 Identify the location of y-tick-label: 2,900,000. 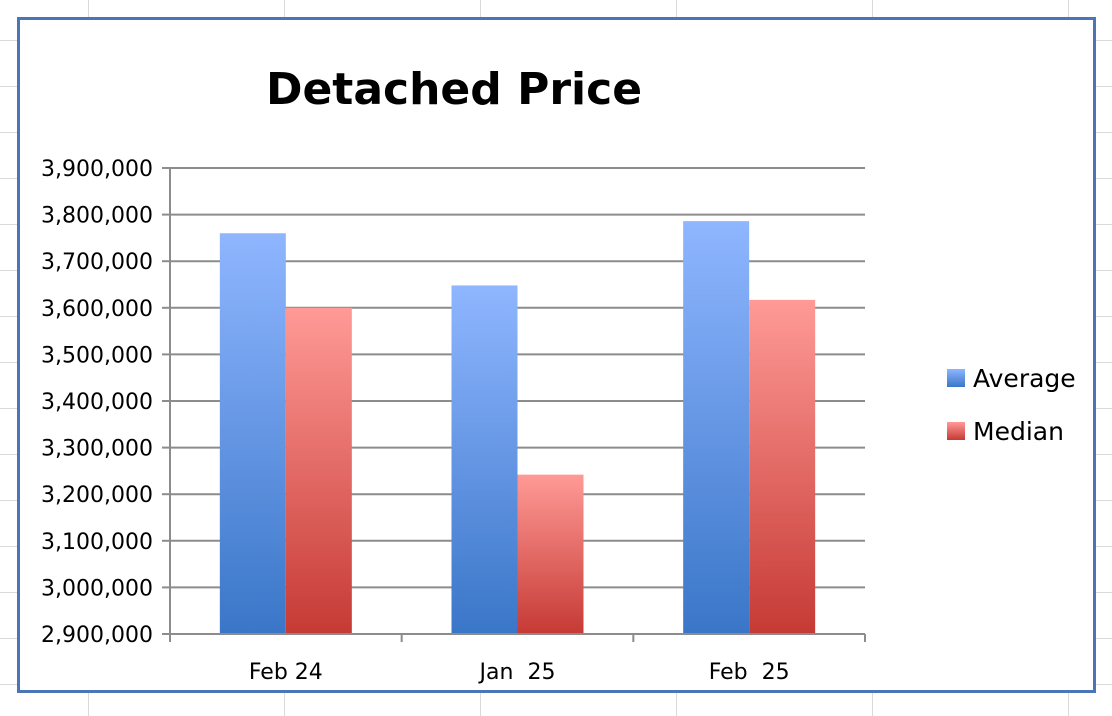
(97, 635).